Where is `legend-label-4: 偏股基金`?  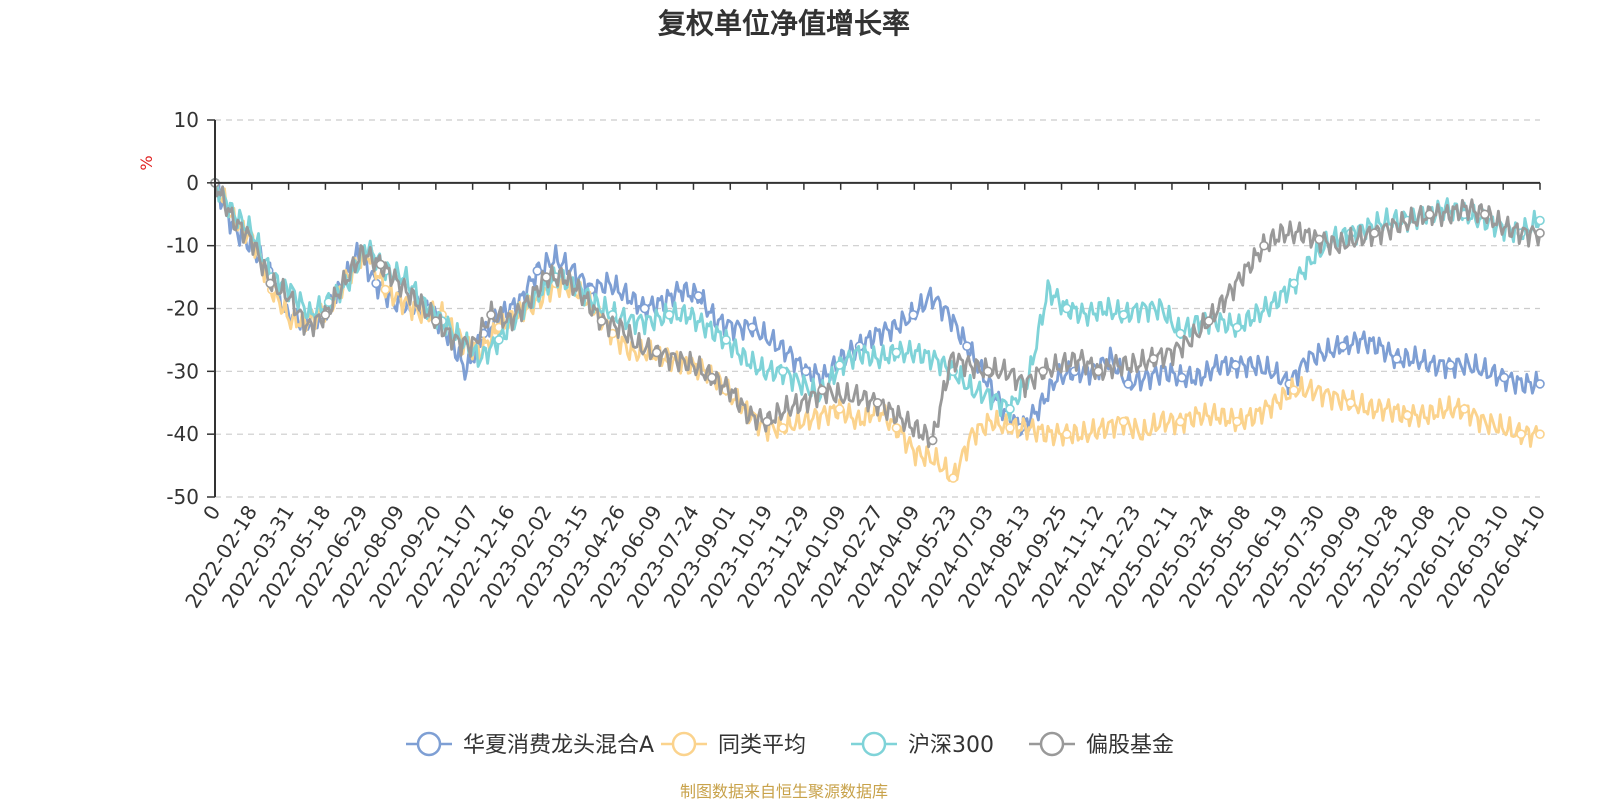 legend-label-4: 偏股基金 is located at coordinates (1130, 745).